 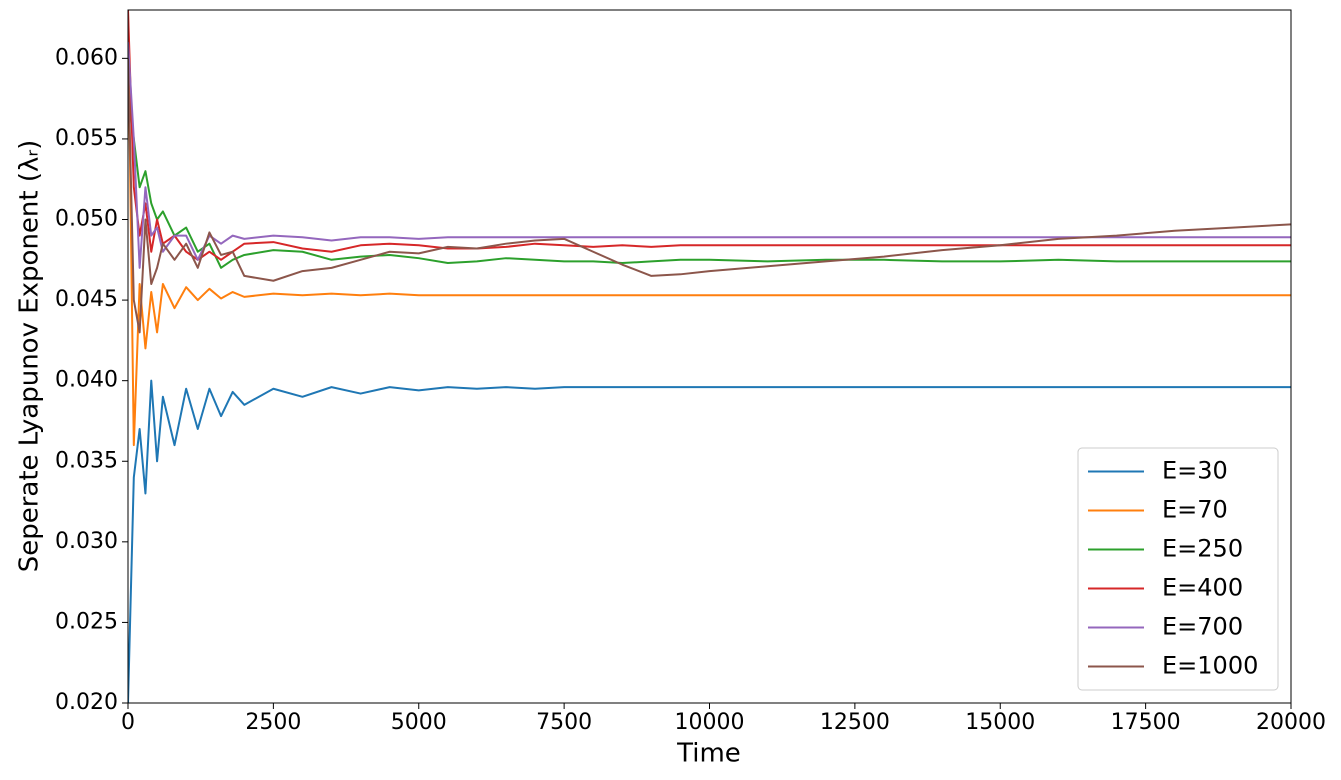 What do you see at coordinates (1291, 722) in the screenshot?
I see `x-tick-label: 20000` at bounding box center [1291, 722].